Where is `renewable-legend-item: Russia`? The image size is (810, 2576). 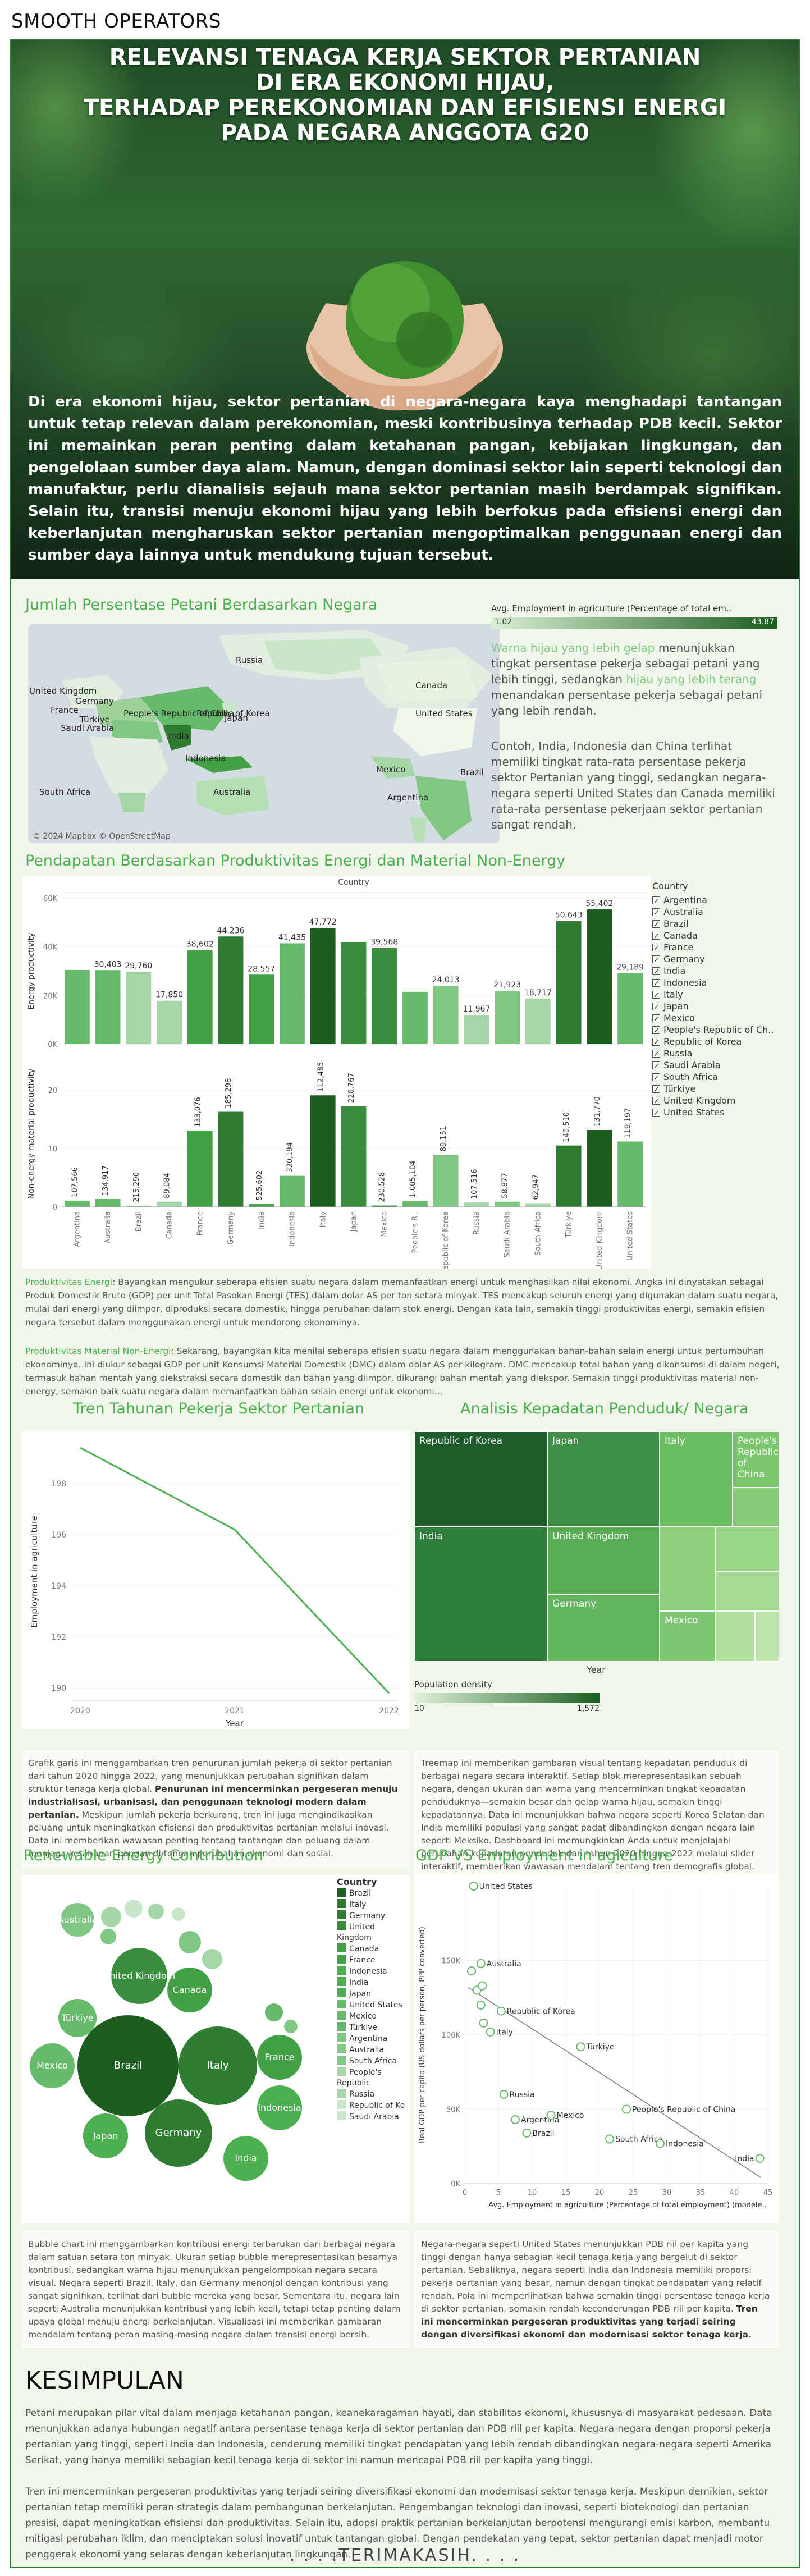
renewable-legend-item: Russia is located at coordinates (373, 2094).